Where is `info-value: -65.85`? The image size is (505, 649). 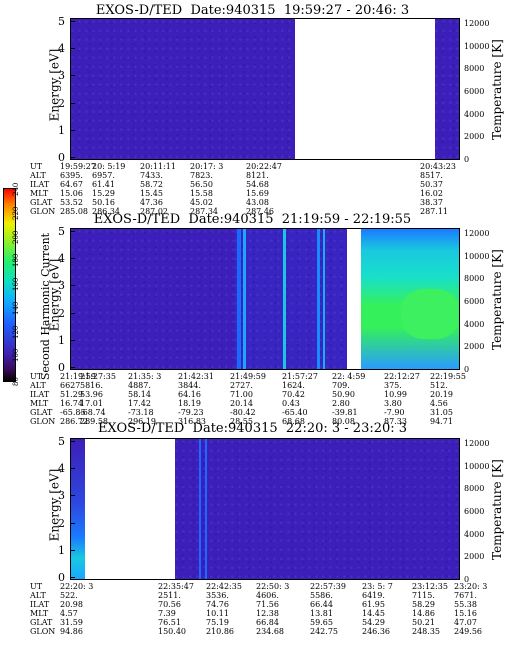
info-value: -65.85 is located at coordinates (73, 412).